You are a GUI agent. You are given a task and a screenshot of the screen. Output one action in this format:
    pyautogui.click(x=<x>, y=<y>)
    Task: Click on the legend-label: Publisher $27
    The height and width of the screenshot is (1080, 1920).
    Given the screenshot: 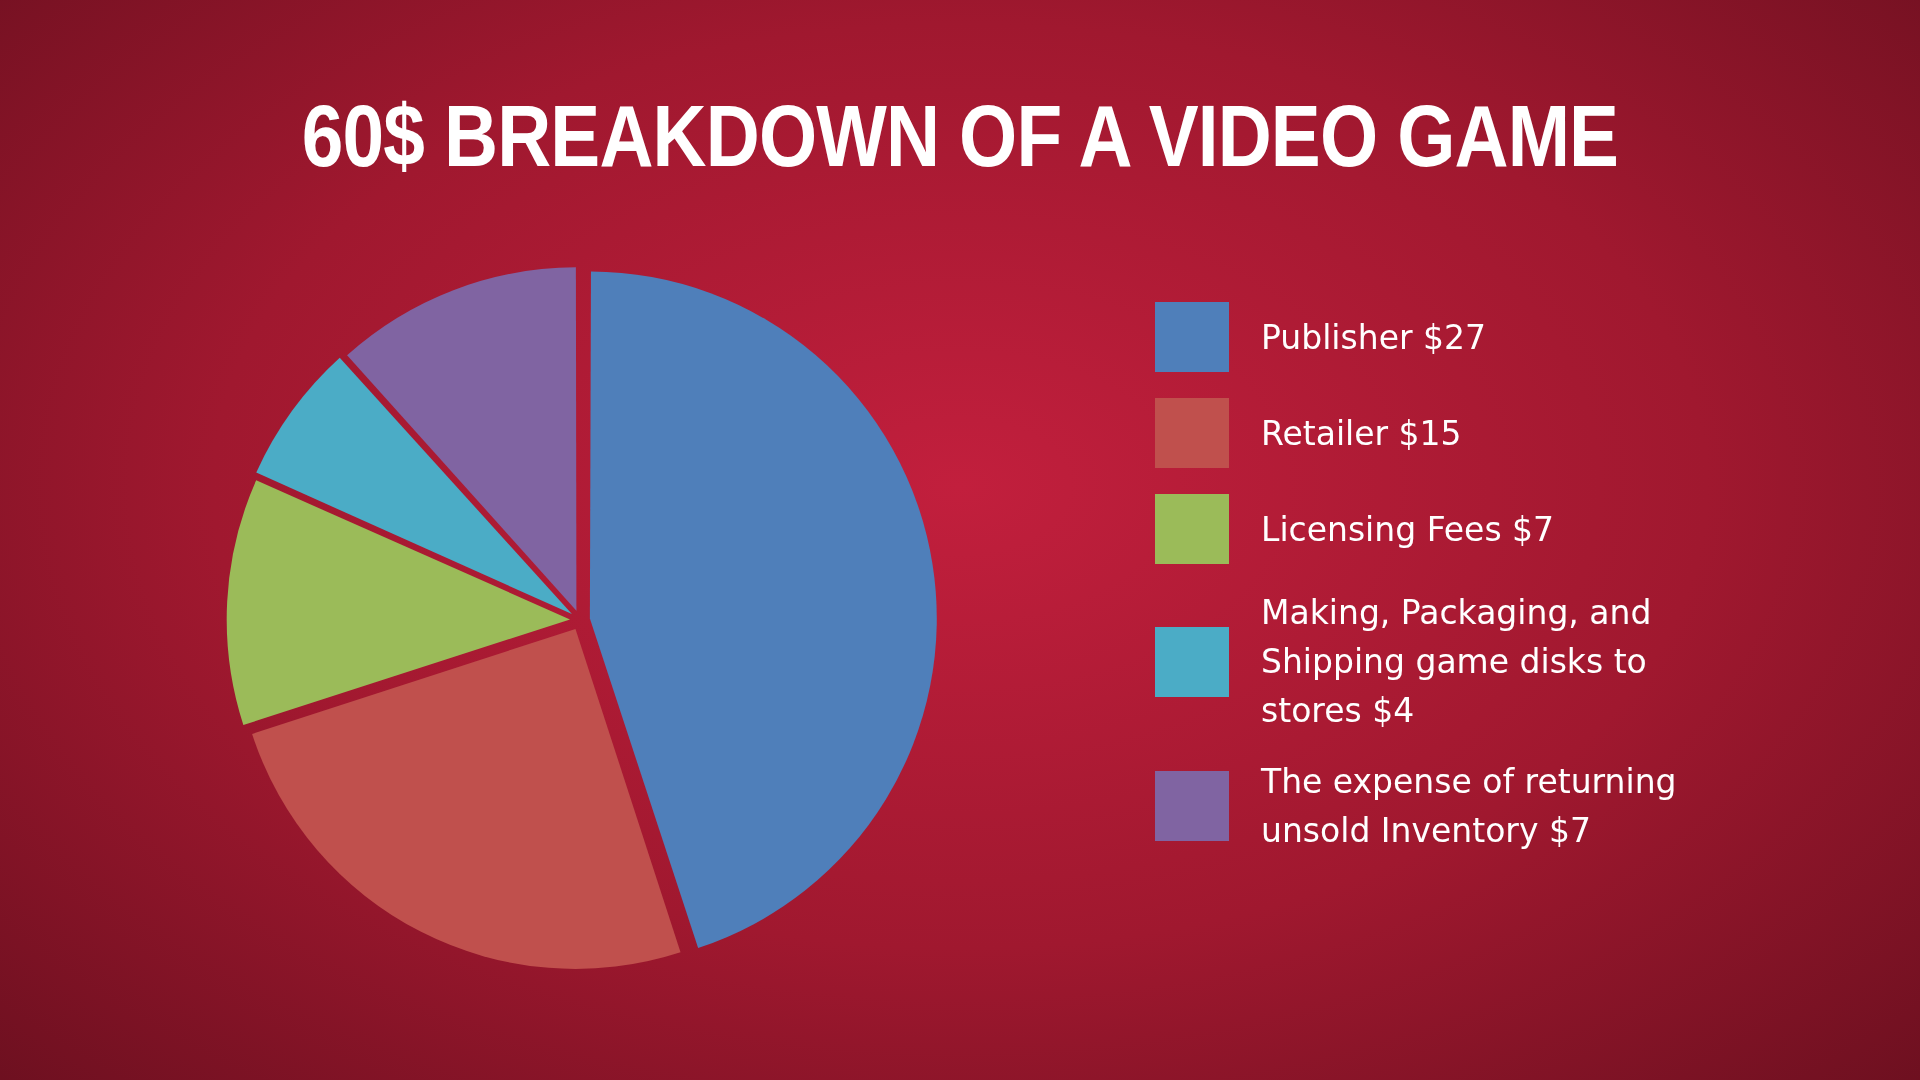 What is the action you would take?
    pyautogui.click(x=1374, y=337)
    